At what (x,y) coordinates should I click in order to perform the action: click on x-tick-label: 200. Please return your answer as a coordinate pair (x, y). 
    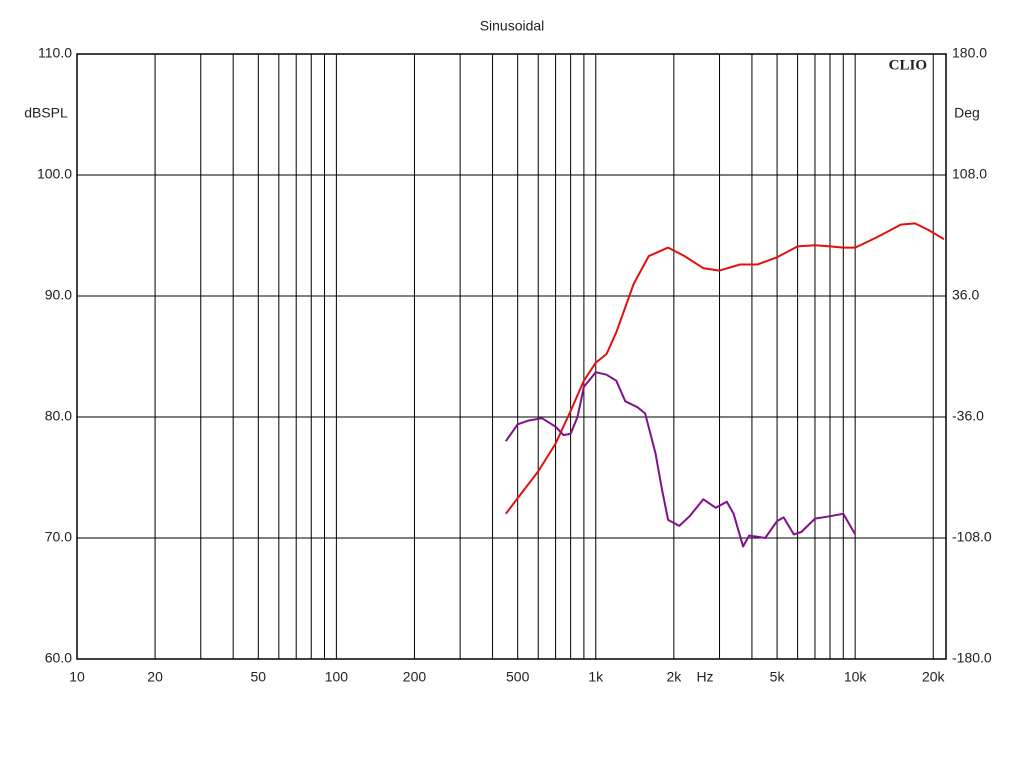
    Looking at the image, I should click on (415, 677).